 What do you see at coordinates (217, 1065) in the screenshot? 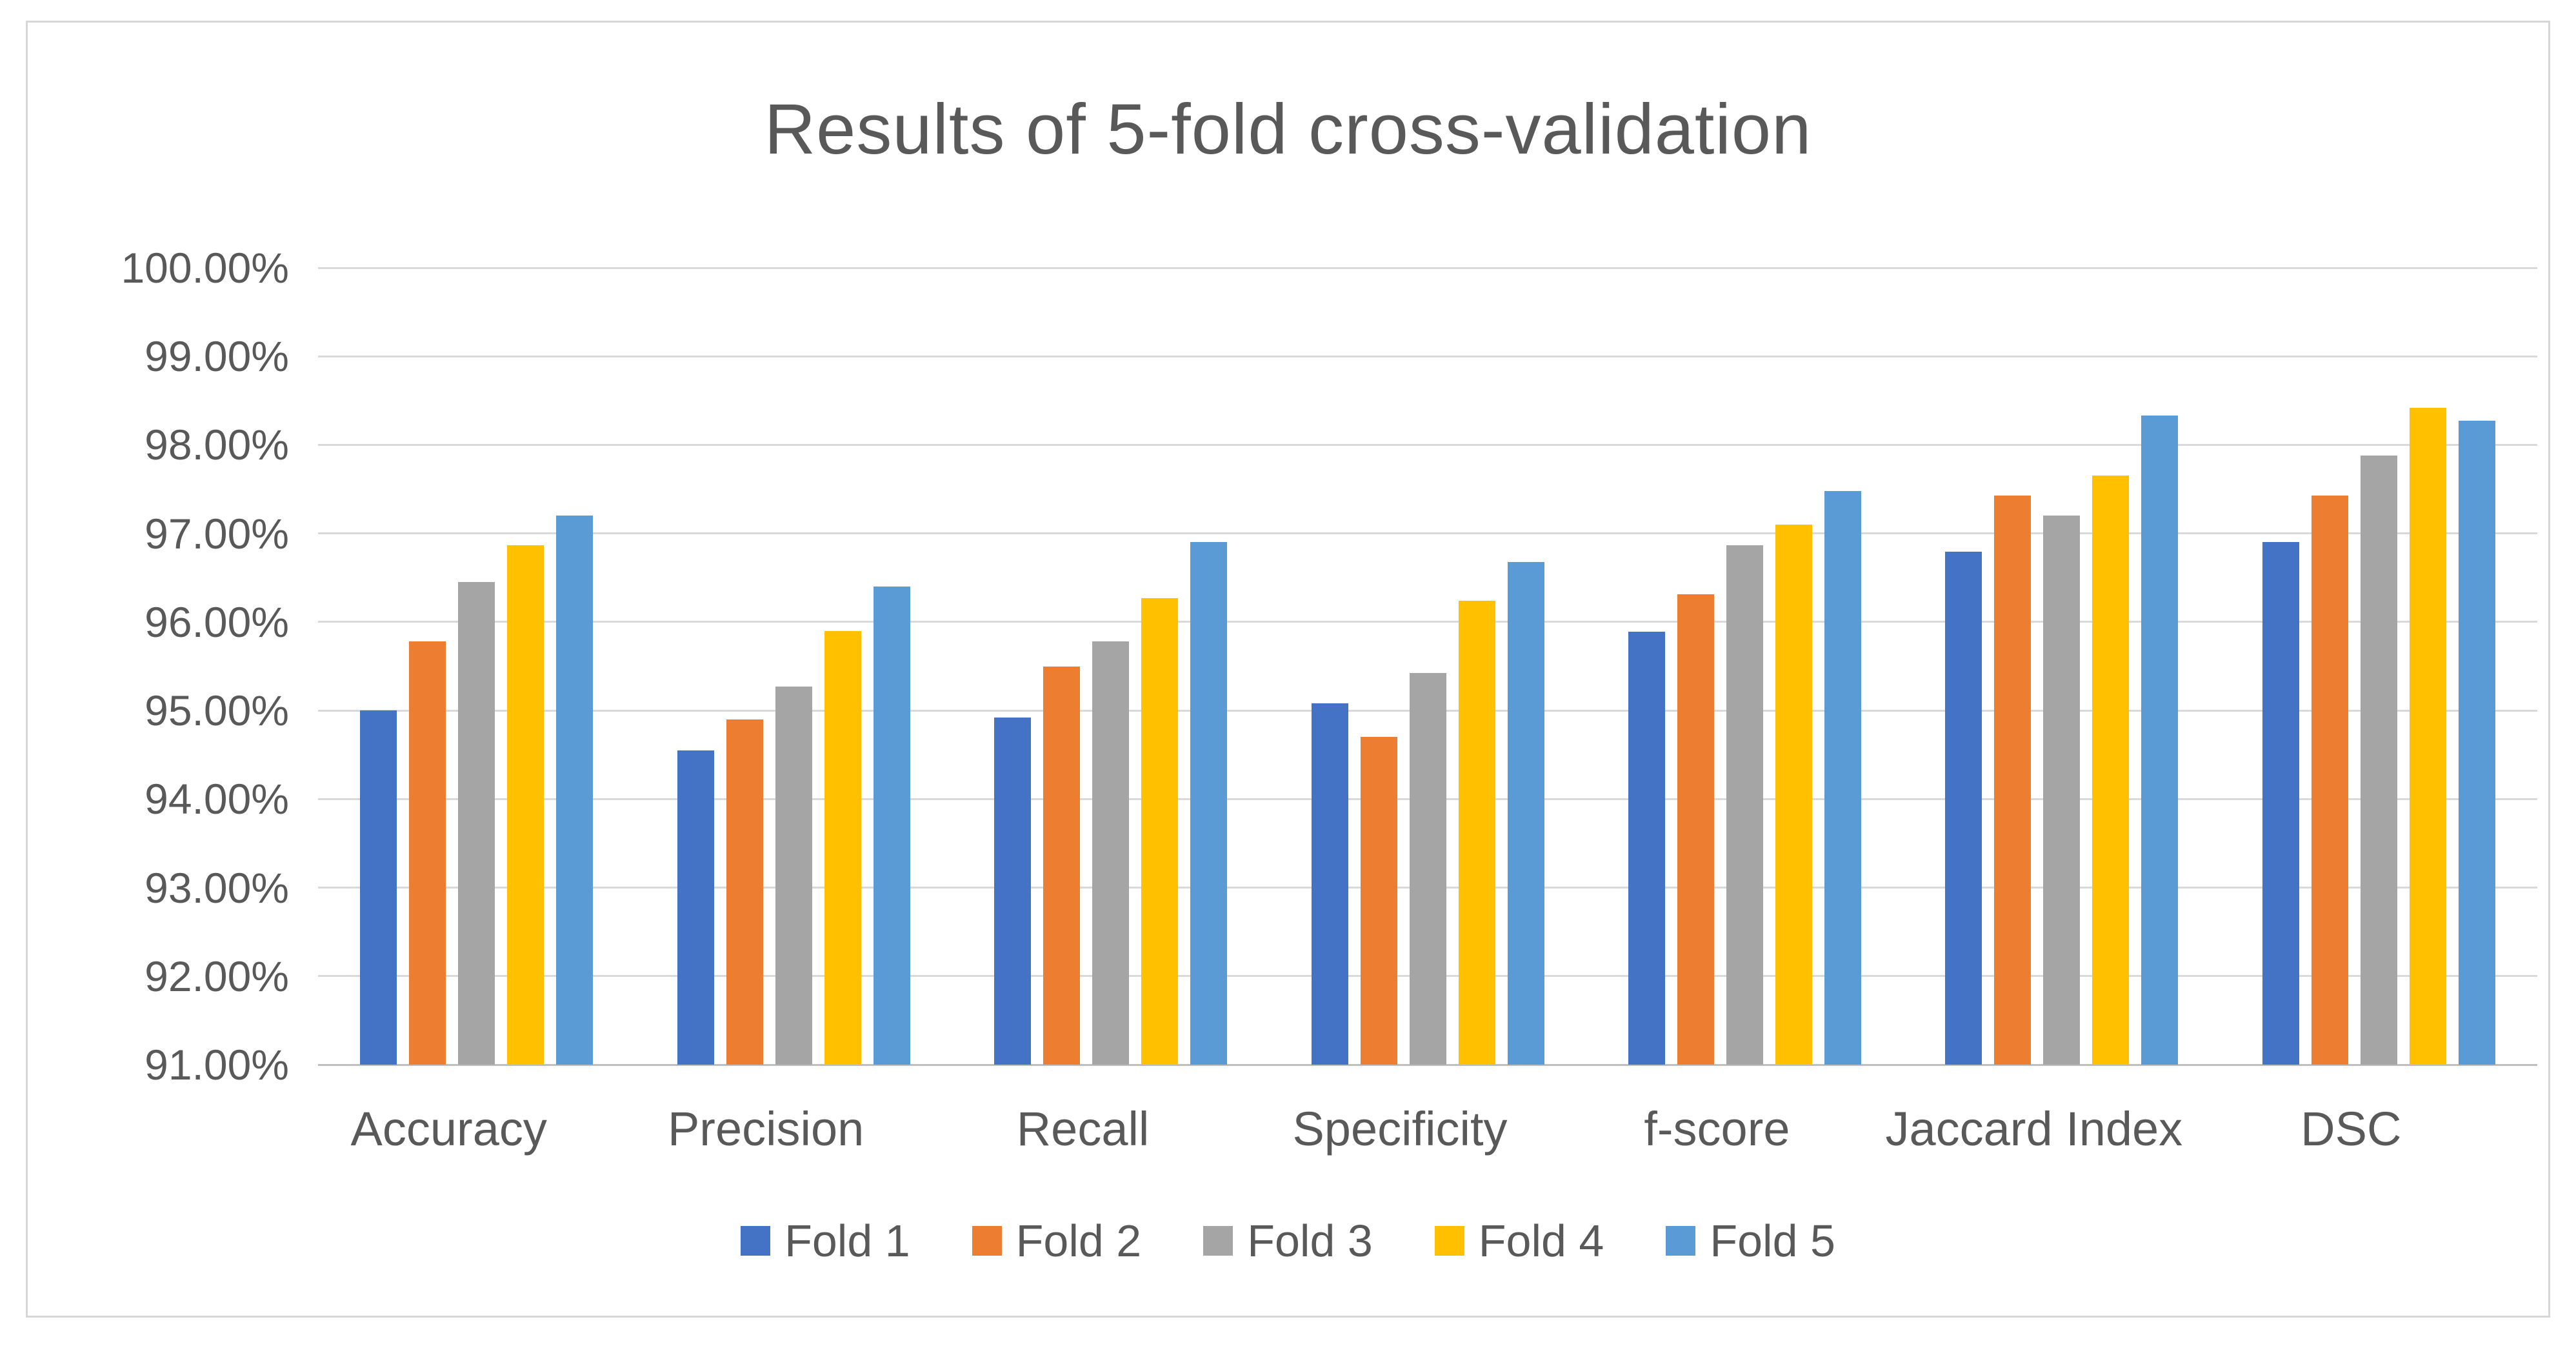
I see `y-axis-tick-label: 91.00%` at bounding box center [217, 1065].